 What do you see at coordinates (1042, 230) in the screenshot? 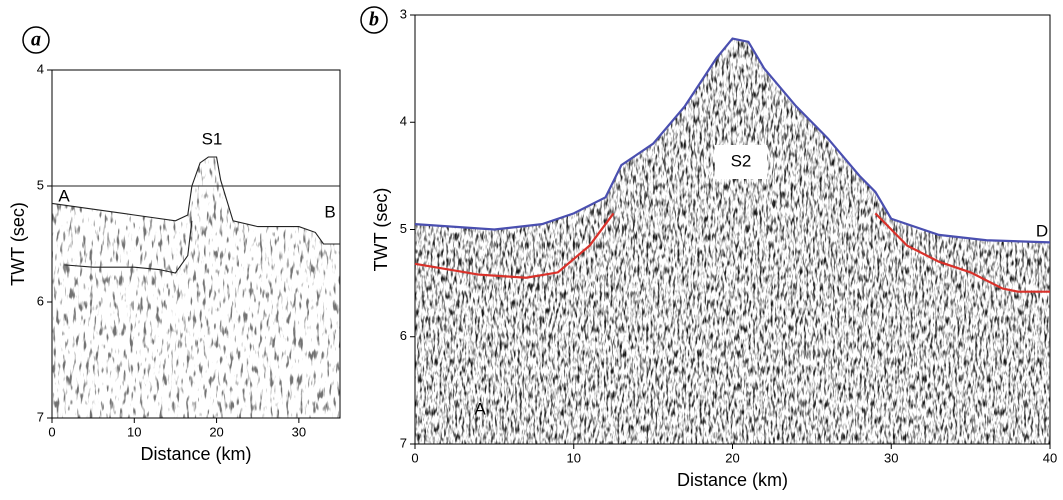
I see `annotation: D` at bounding box center [1042, 230].